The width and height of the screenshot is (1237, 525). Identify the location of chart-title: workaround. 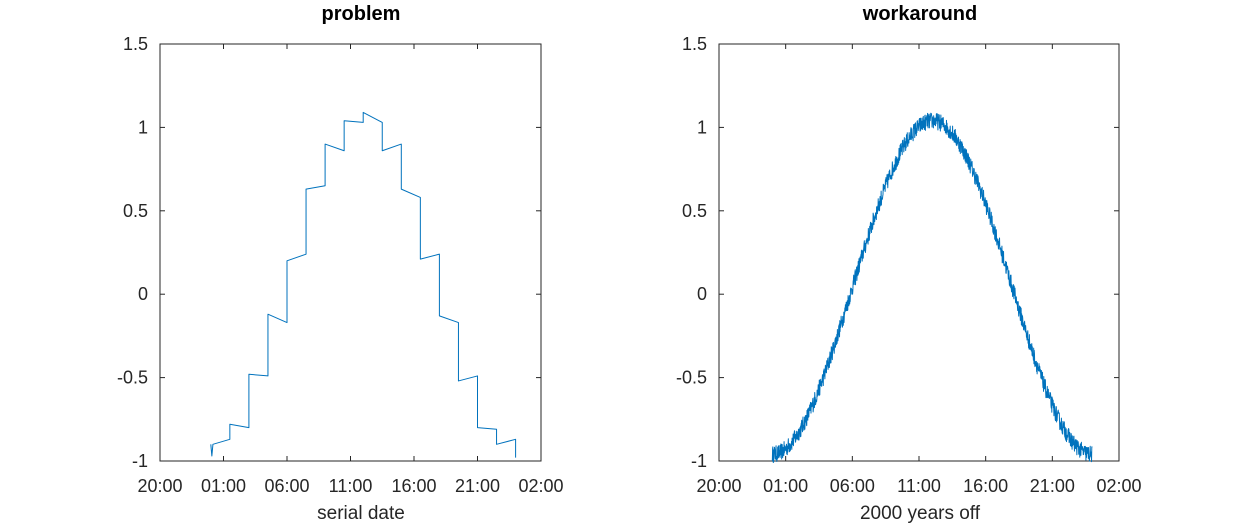
(919, 14).